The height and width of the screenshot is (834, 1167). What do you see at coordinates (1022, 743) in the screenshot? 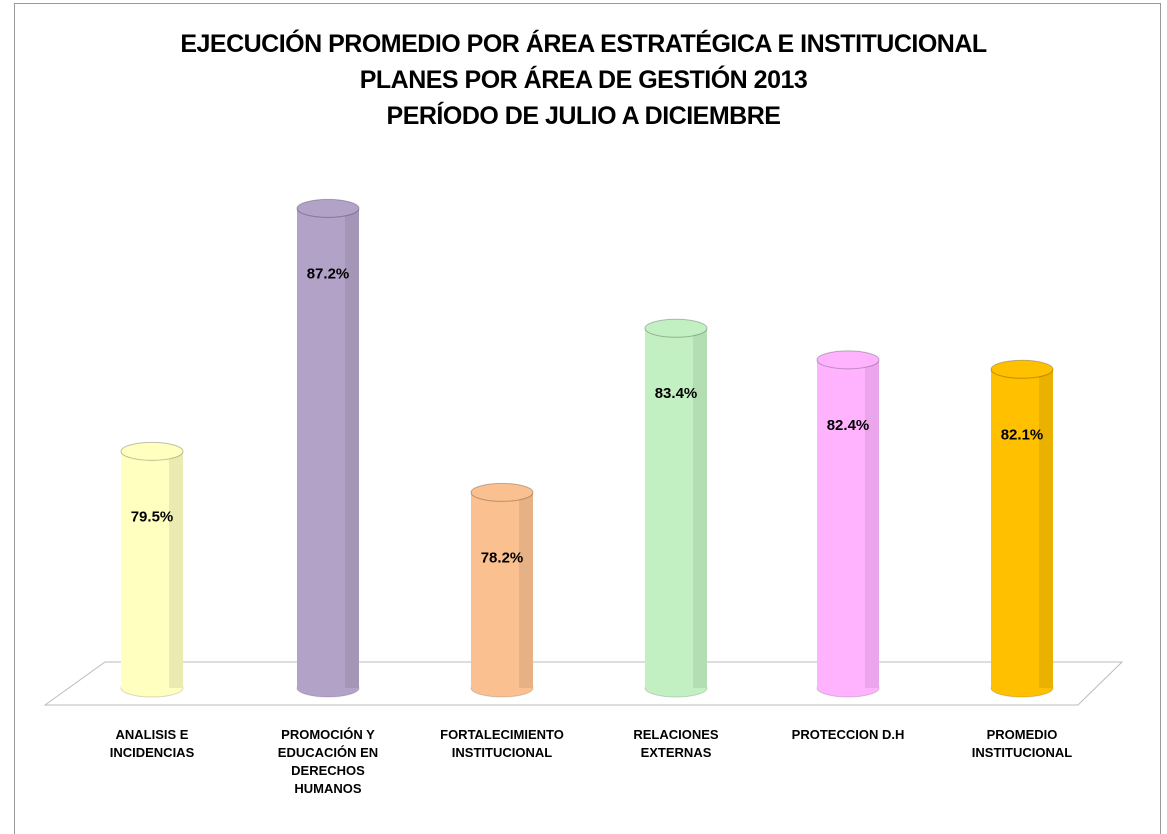
I see `x-tick-label: PROMEDIO INSTITUCIONAL` at bounding box center [1022, 743].